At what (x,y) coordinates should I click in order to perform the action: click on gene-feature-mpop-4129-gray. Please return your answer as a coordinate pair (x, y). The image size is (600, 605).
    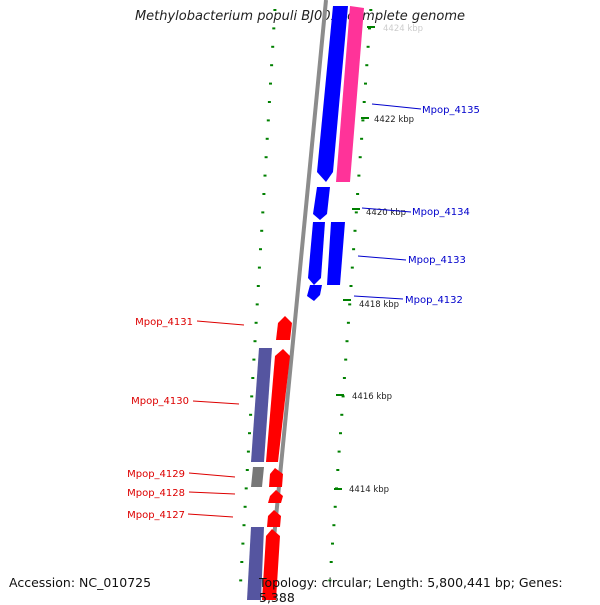
    Looking at the image, I should click on (257, 477).